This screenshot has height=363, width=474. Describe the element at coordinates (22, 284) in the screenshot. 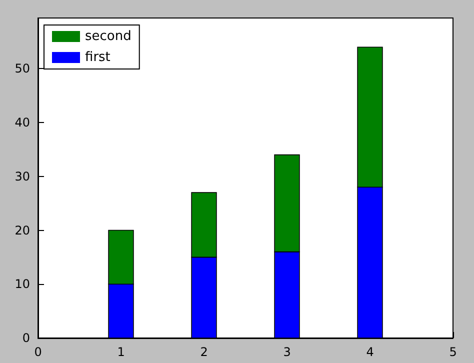

I see `y-tick-label: 10` at that location.